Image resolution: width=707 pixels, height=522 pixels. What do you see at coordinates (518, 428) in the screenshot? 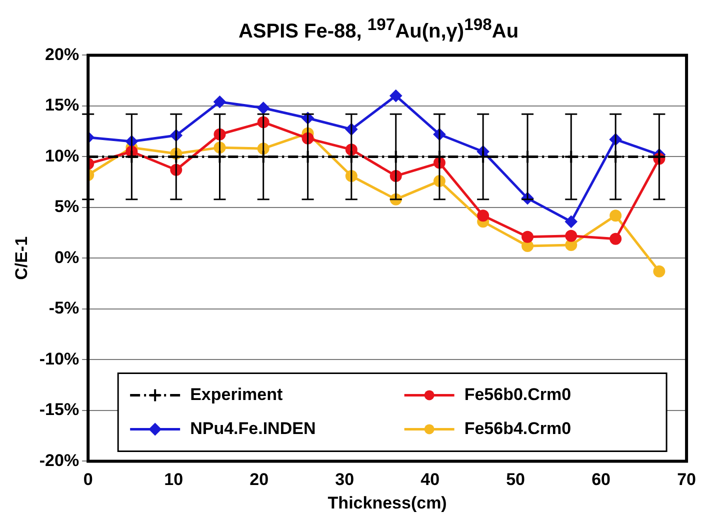
I see `legend-label: Fe56b4.Crm0` at bounding box center [518, 428].